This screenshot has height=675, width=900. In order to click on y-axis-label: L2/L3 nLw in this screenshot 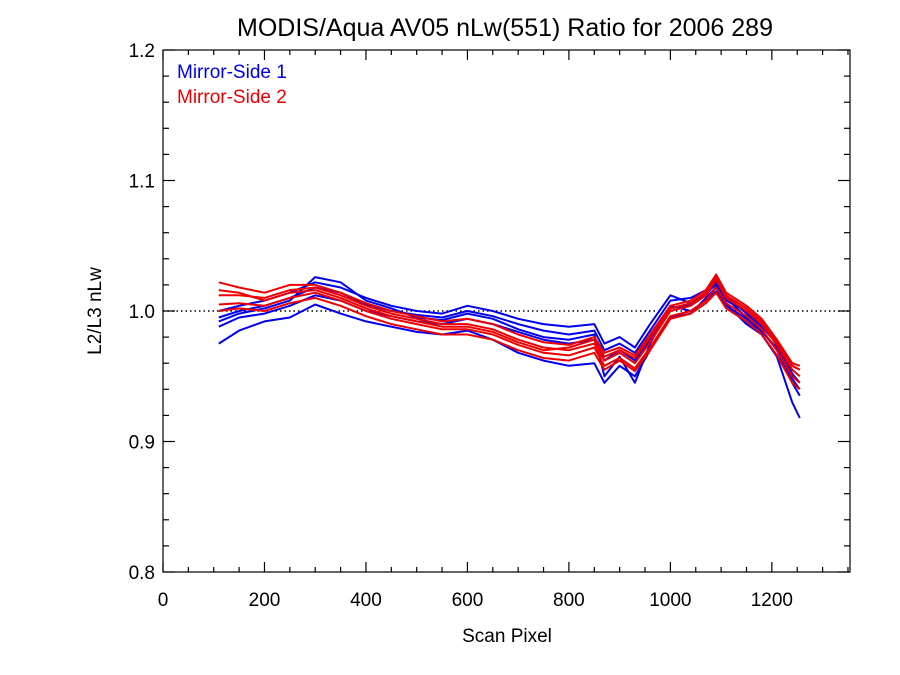, I will do `click(95, 311)`.